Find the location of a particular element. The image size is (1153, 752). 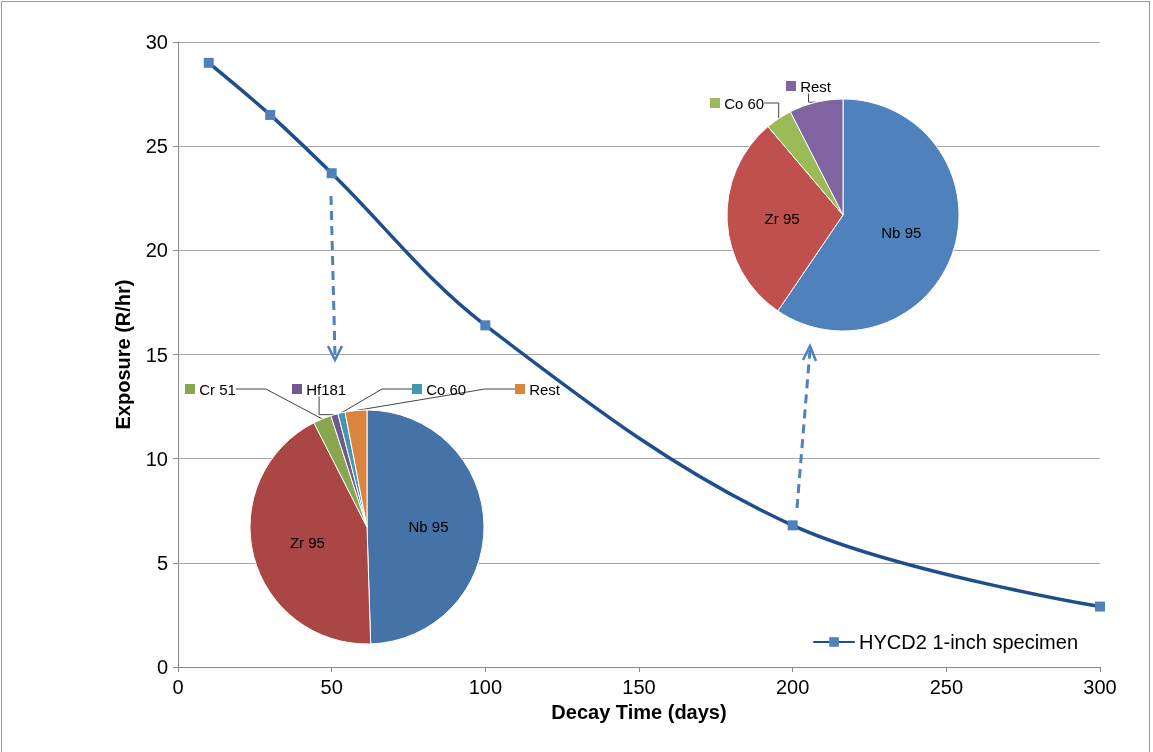

y-tick-label: 25 is located at coordinates (156, 146).